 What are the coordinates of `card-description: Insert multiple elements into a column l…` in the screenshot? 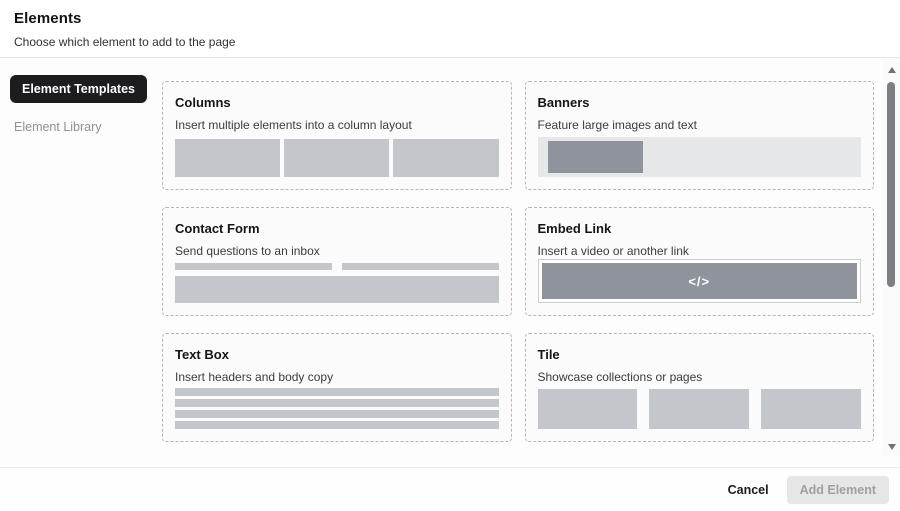 It's located at (293, 125).